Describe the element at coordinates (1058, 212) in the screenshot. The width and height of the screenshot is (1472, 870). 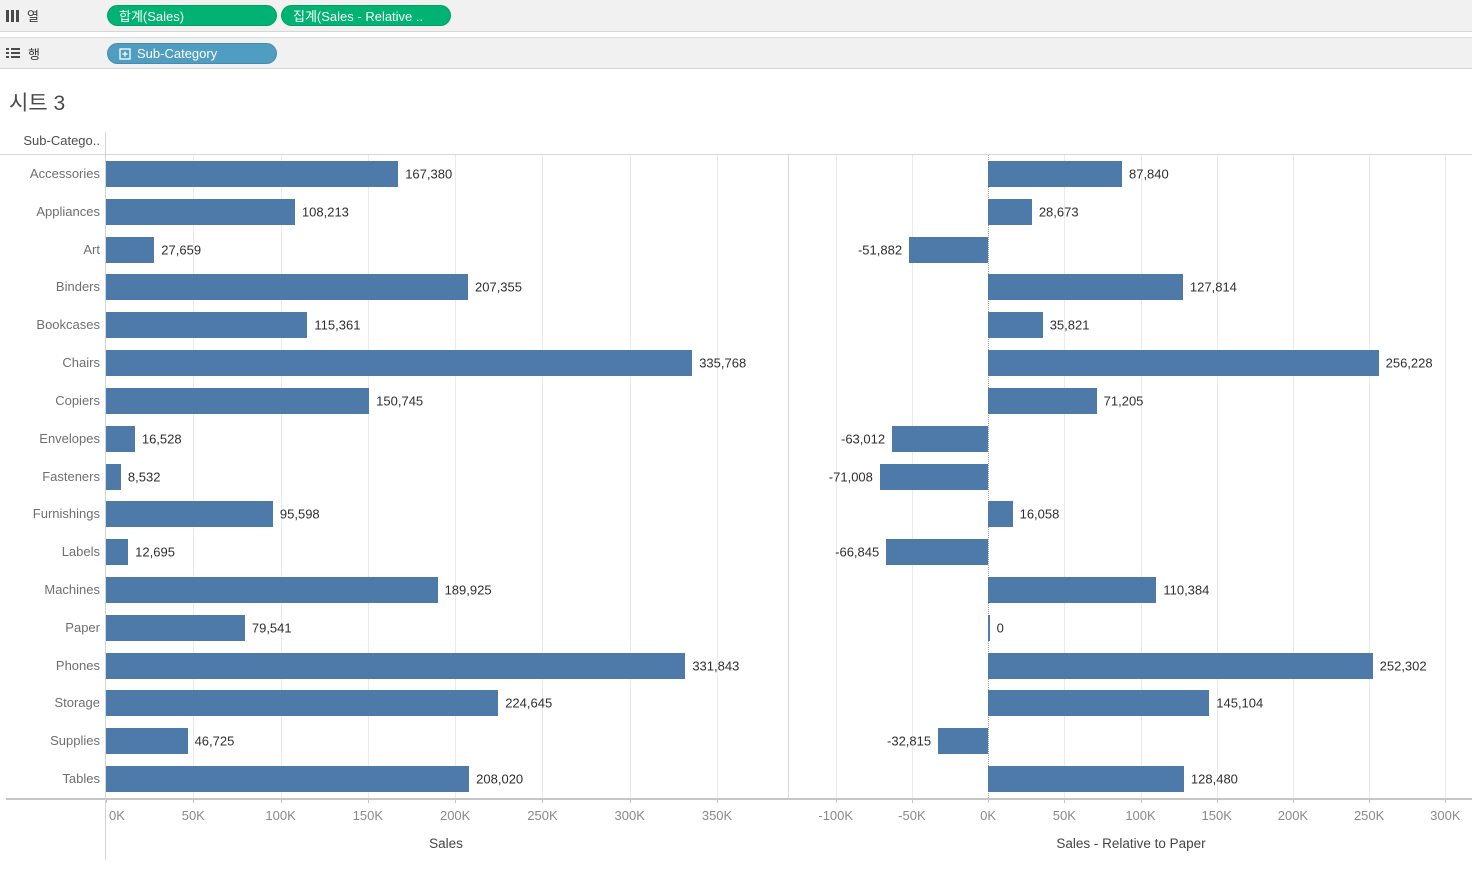
I see `bar-value-label: 28,673` at that location.